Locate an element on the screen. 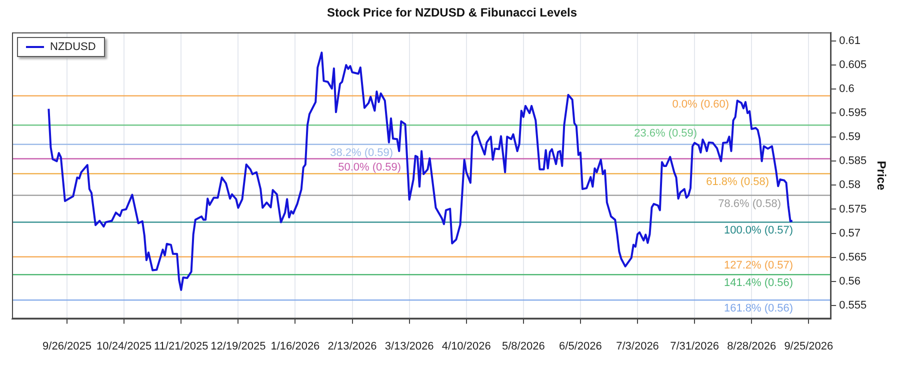 This screenshot has width=900, height=375. x-tick-label: 9/25/2026 is located at coordinates (809, 346).